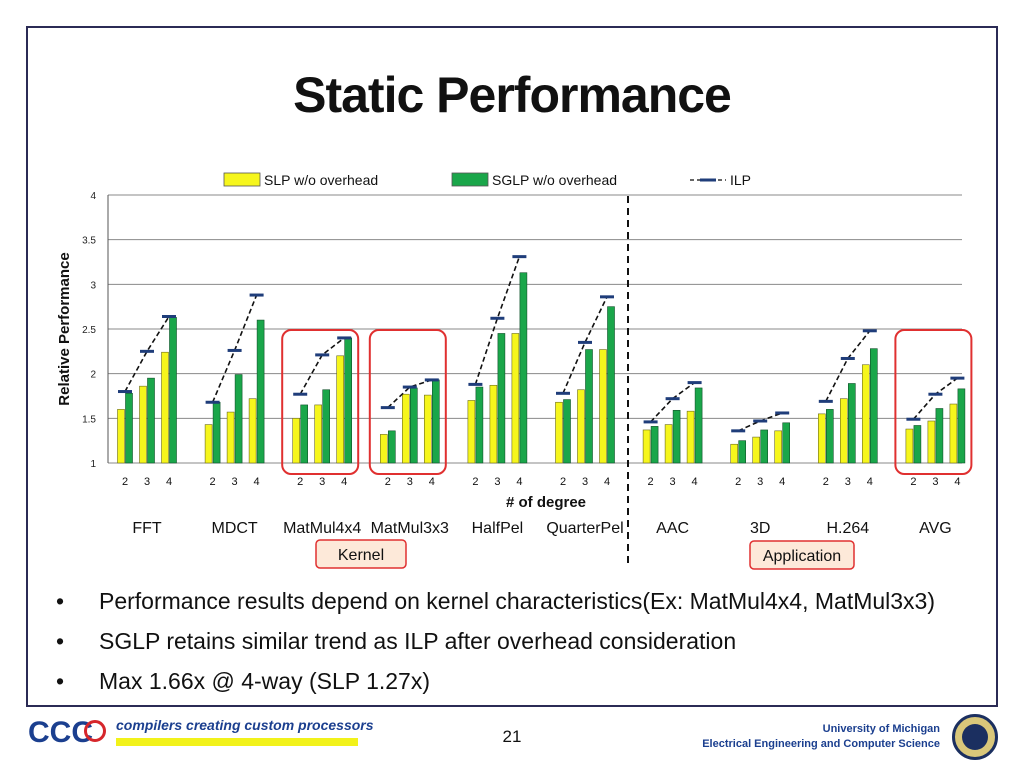  I want to click on tagline-underline, so click(237, 742).